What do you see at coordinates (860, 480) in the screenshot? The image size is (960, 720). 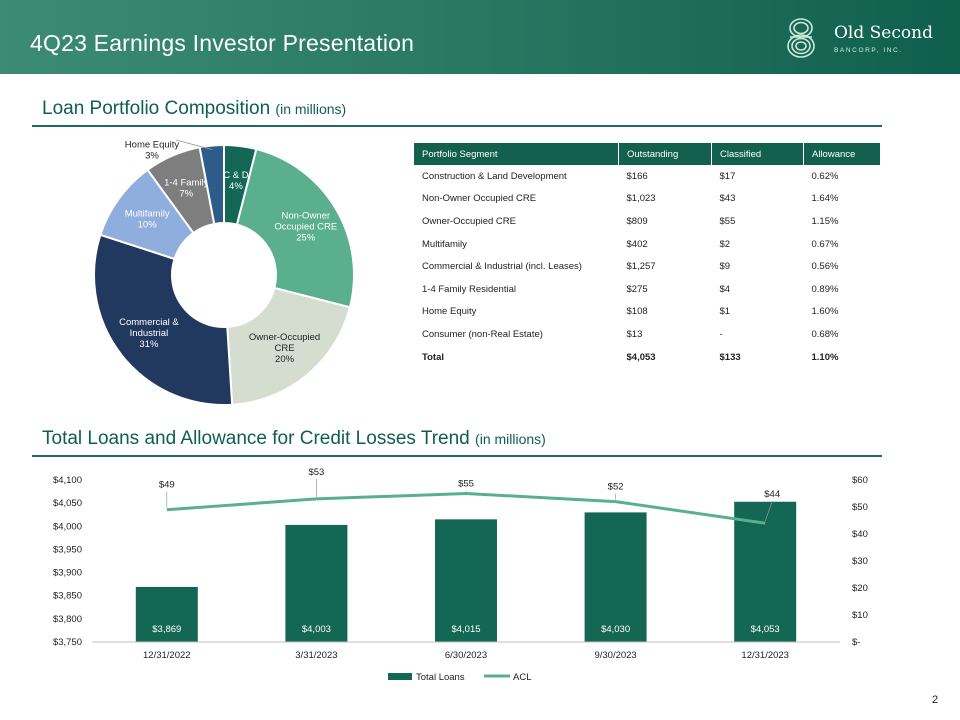 I see `y-right-tick-label: $60` at bounding box center [860, 480].